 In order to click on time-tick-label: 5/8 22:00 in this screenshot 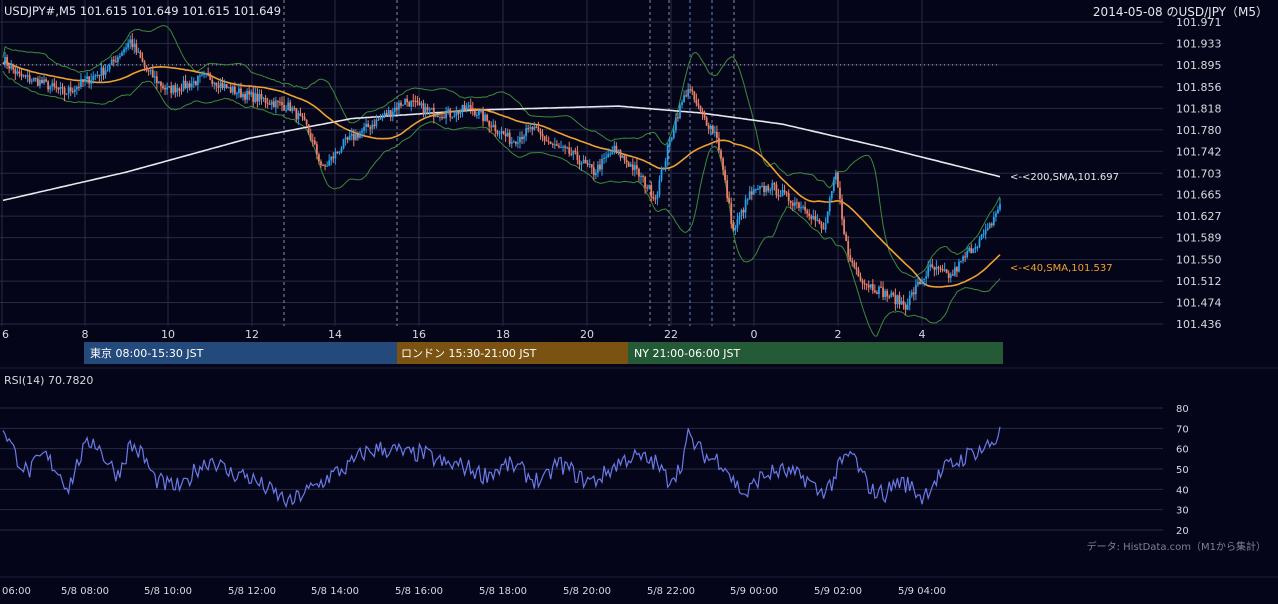, I will do `click(671, 591)`.